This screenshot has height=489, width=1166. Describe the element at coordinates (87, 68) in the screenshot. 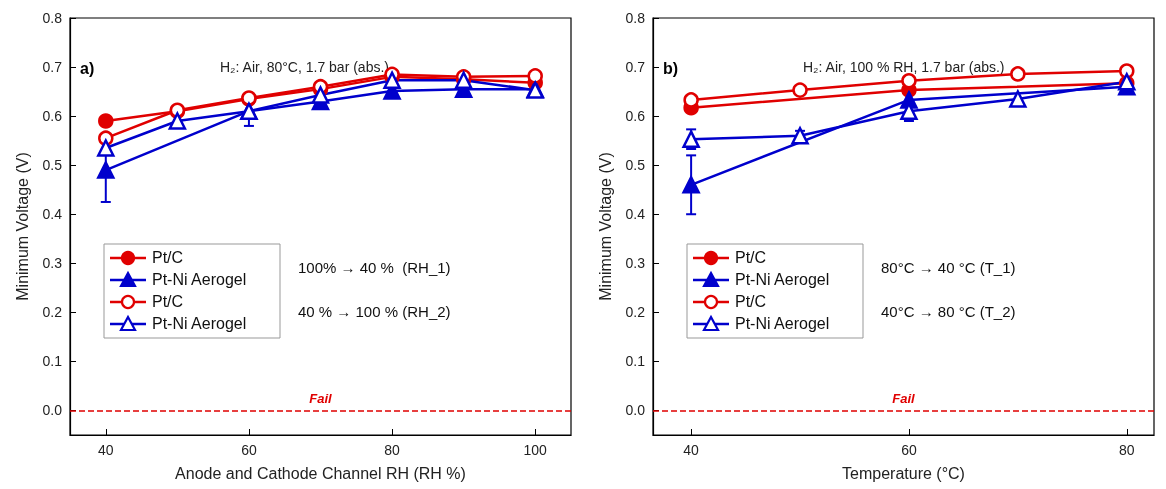

I see `text: a)` at that location.